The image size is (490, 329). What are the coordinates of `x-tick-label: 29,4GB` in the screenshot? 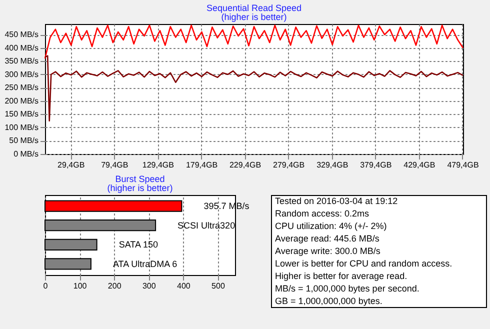 It's located at (71, 165).